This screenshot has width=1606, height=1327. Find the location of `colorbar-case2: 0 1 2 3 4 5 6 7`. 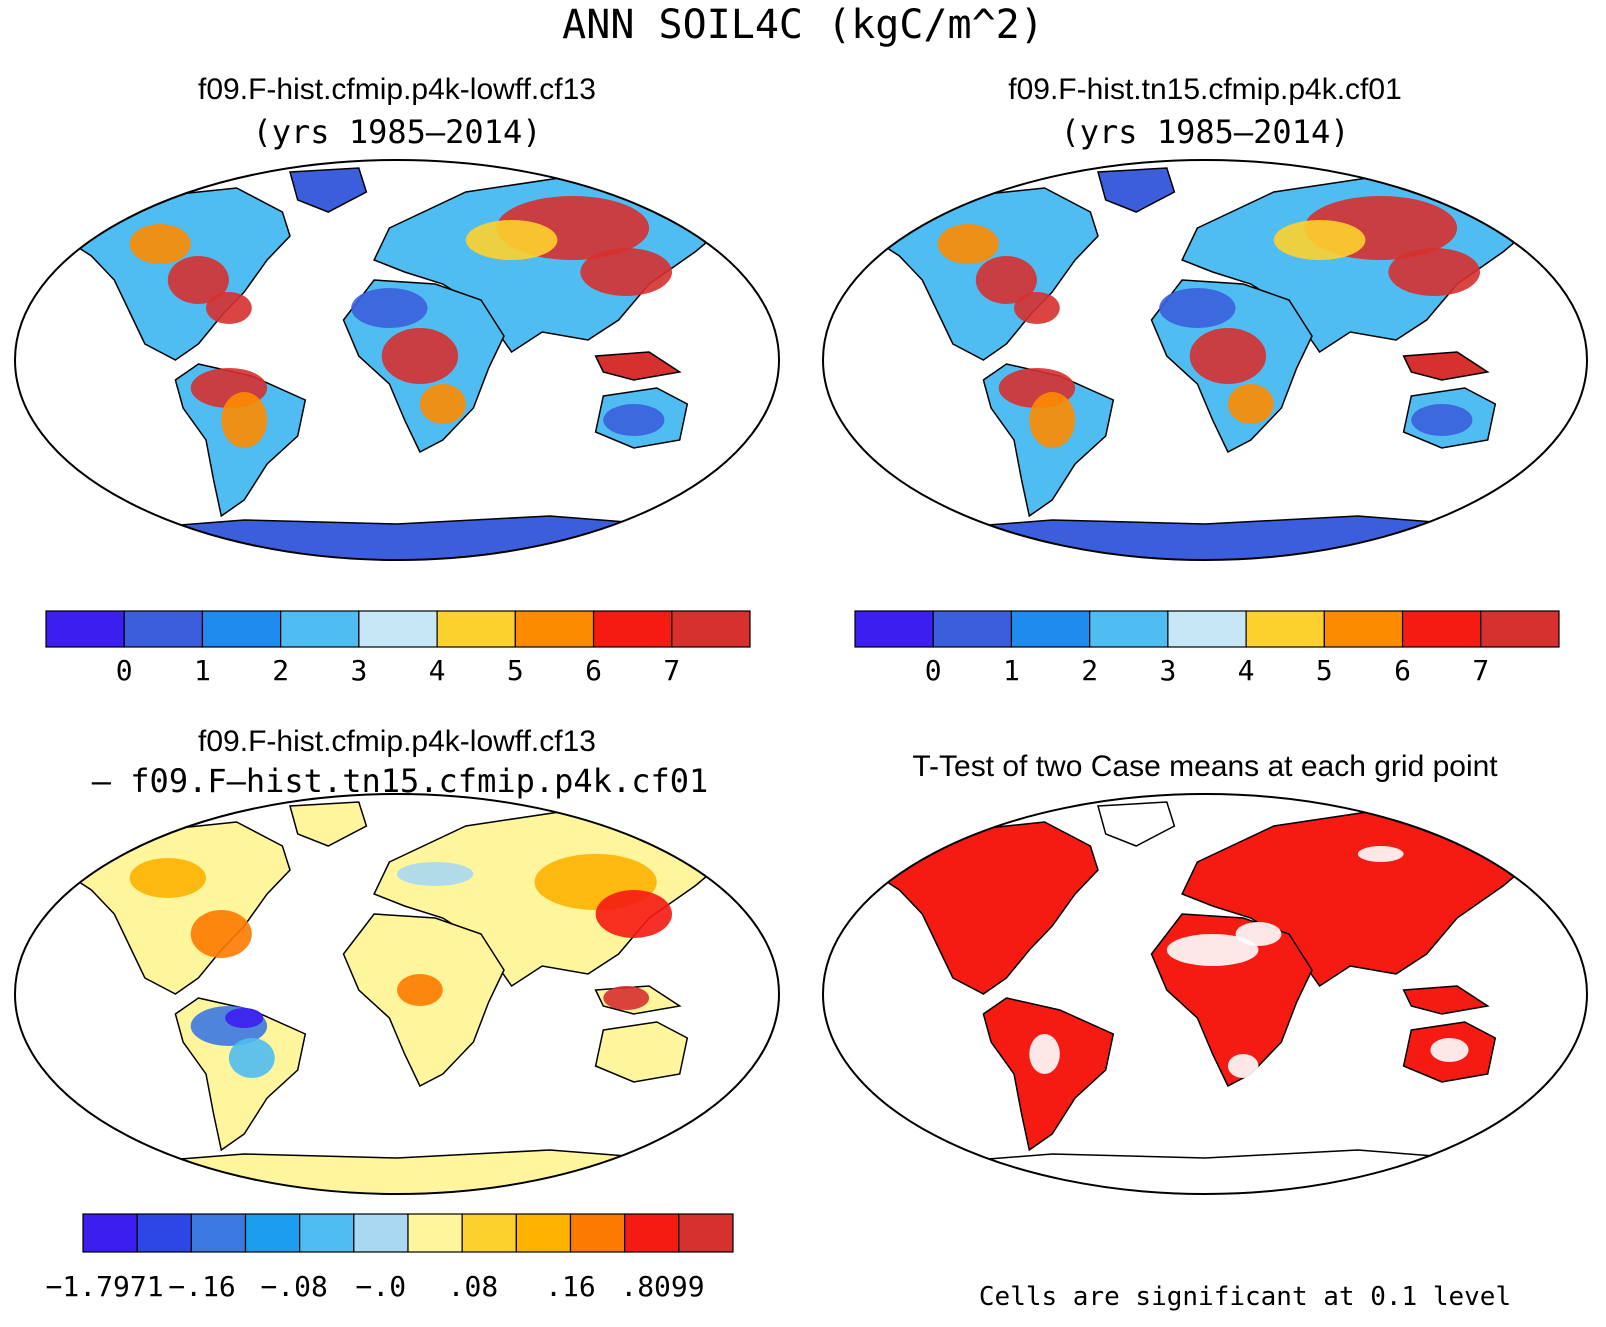

colorbar-case2: 0 1 2 3 4 5 6 7 is located at coordinates (1207, 648).